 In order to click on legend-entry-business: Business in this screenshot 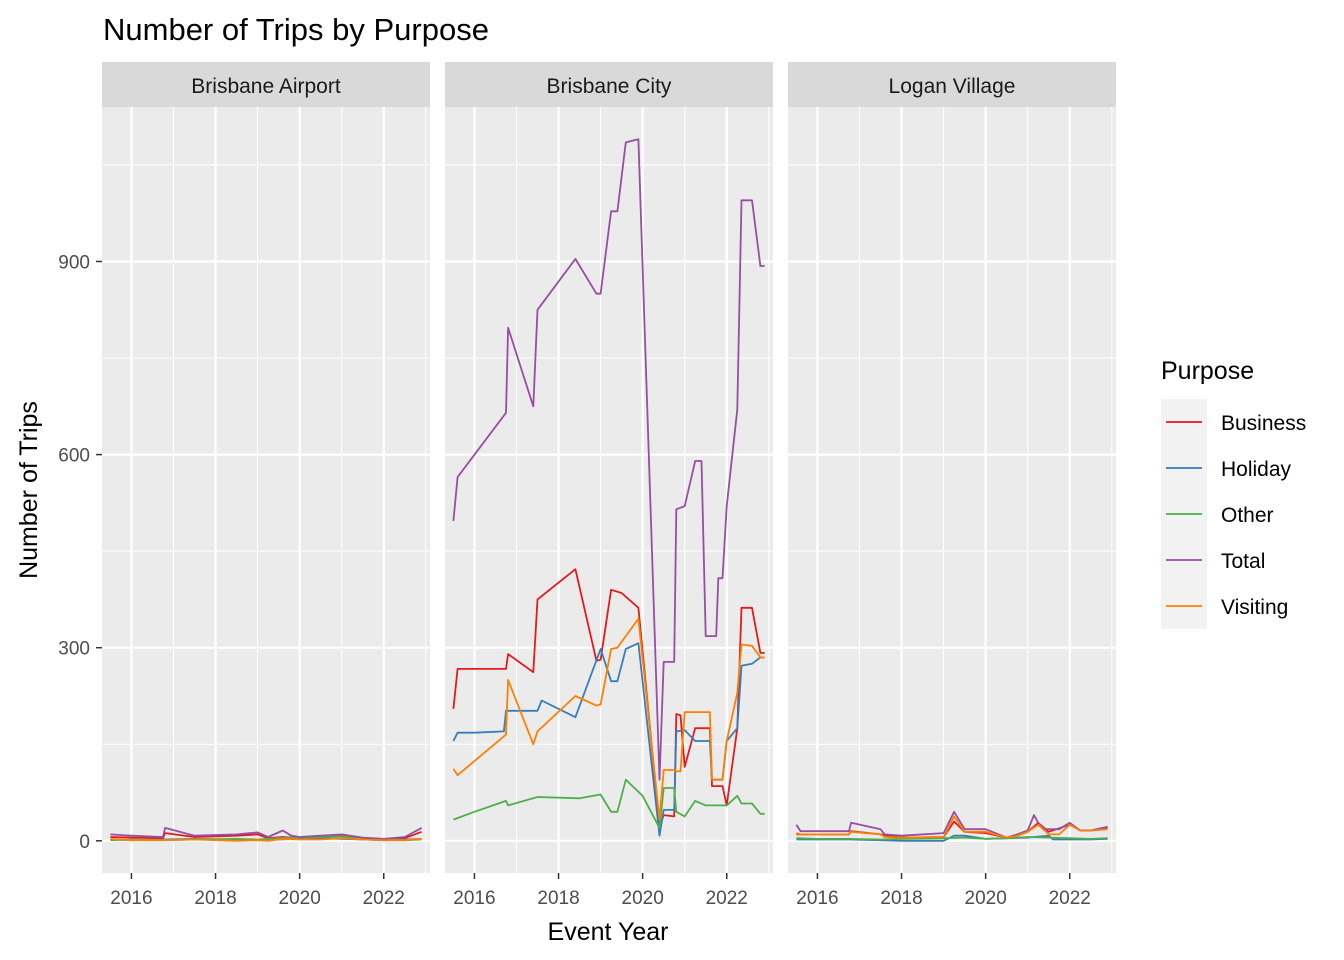, I will do `click(1233, 422)`.